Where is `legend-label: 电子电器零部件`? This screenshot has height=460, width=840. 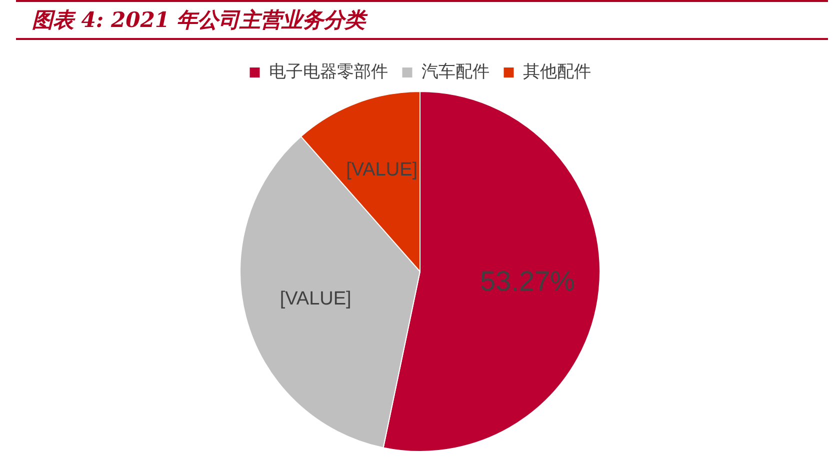
legend-label: 电子电器零部件 is located at coordinates (328, 72).